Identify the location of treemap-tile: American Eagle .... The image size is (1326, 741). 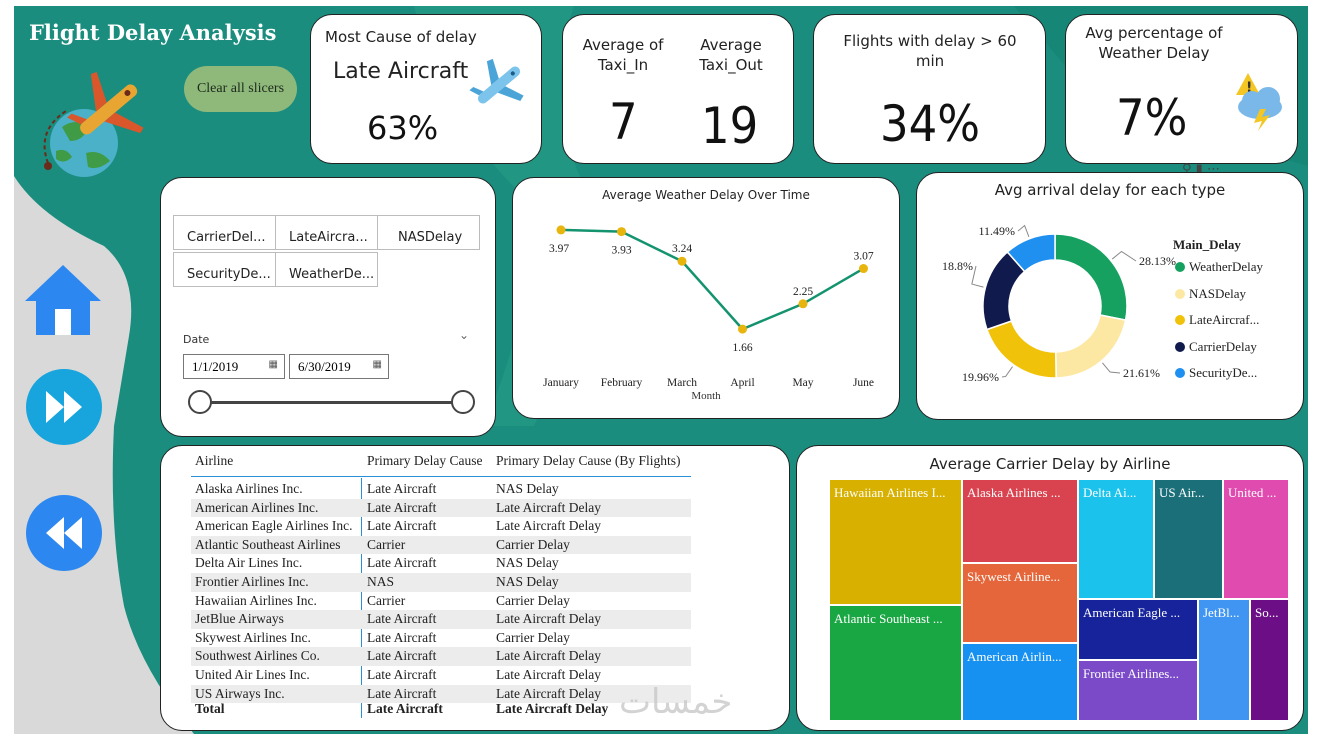
(1138, 629).